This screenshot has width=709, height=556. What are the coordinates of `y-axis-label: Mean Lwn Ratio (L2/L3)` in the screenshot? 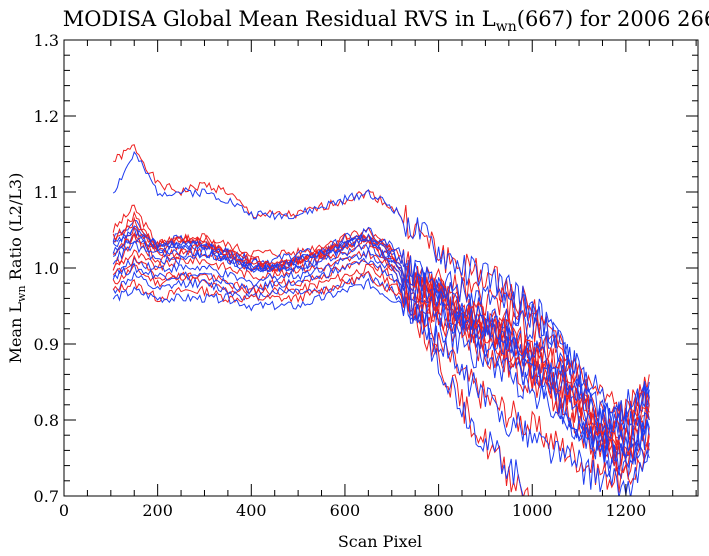 It's located at (17, 268).